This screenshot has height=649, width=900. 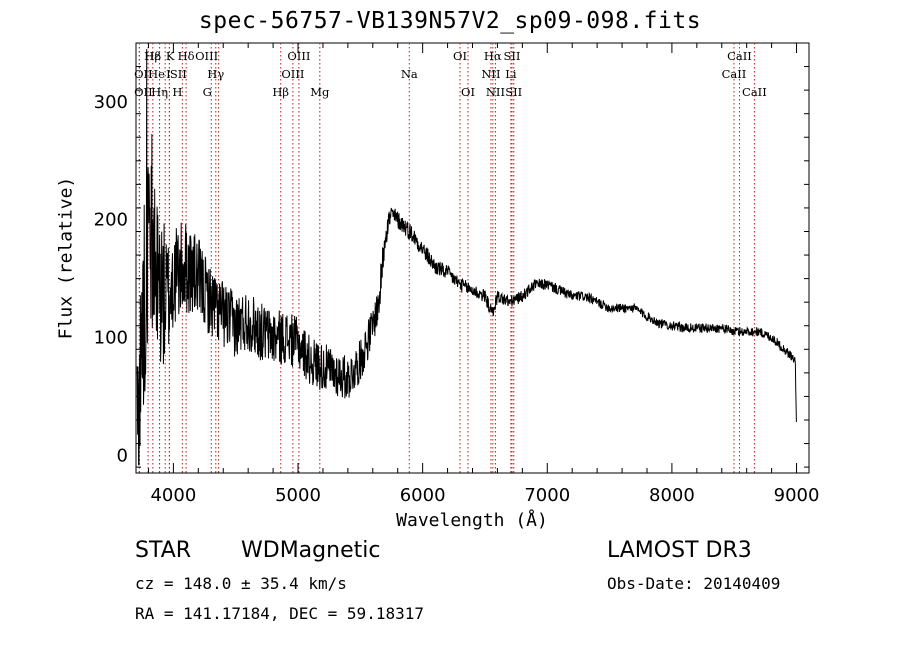 What do you see at coordinates (241, 583) in the screenshot?
I see `redshift-text: cz = 148.0 ± 35.4 km/s` at bounding box center [241, 583].